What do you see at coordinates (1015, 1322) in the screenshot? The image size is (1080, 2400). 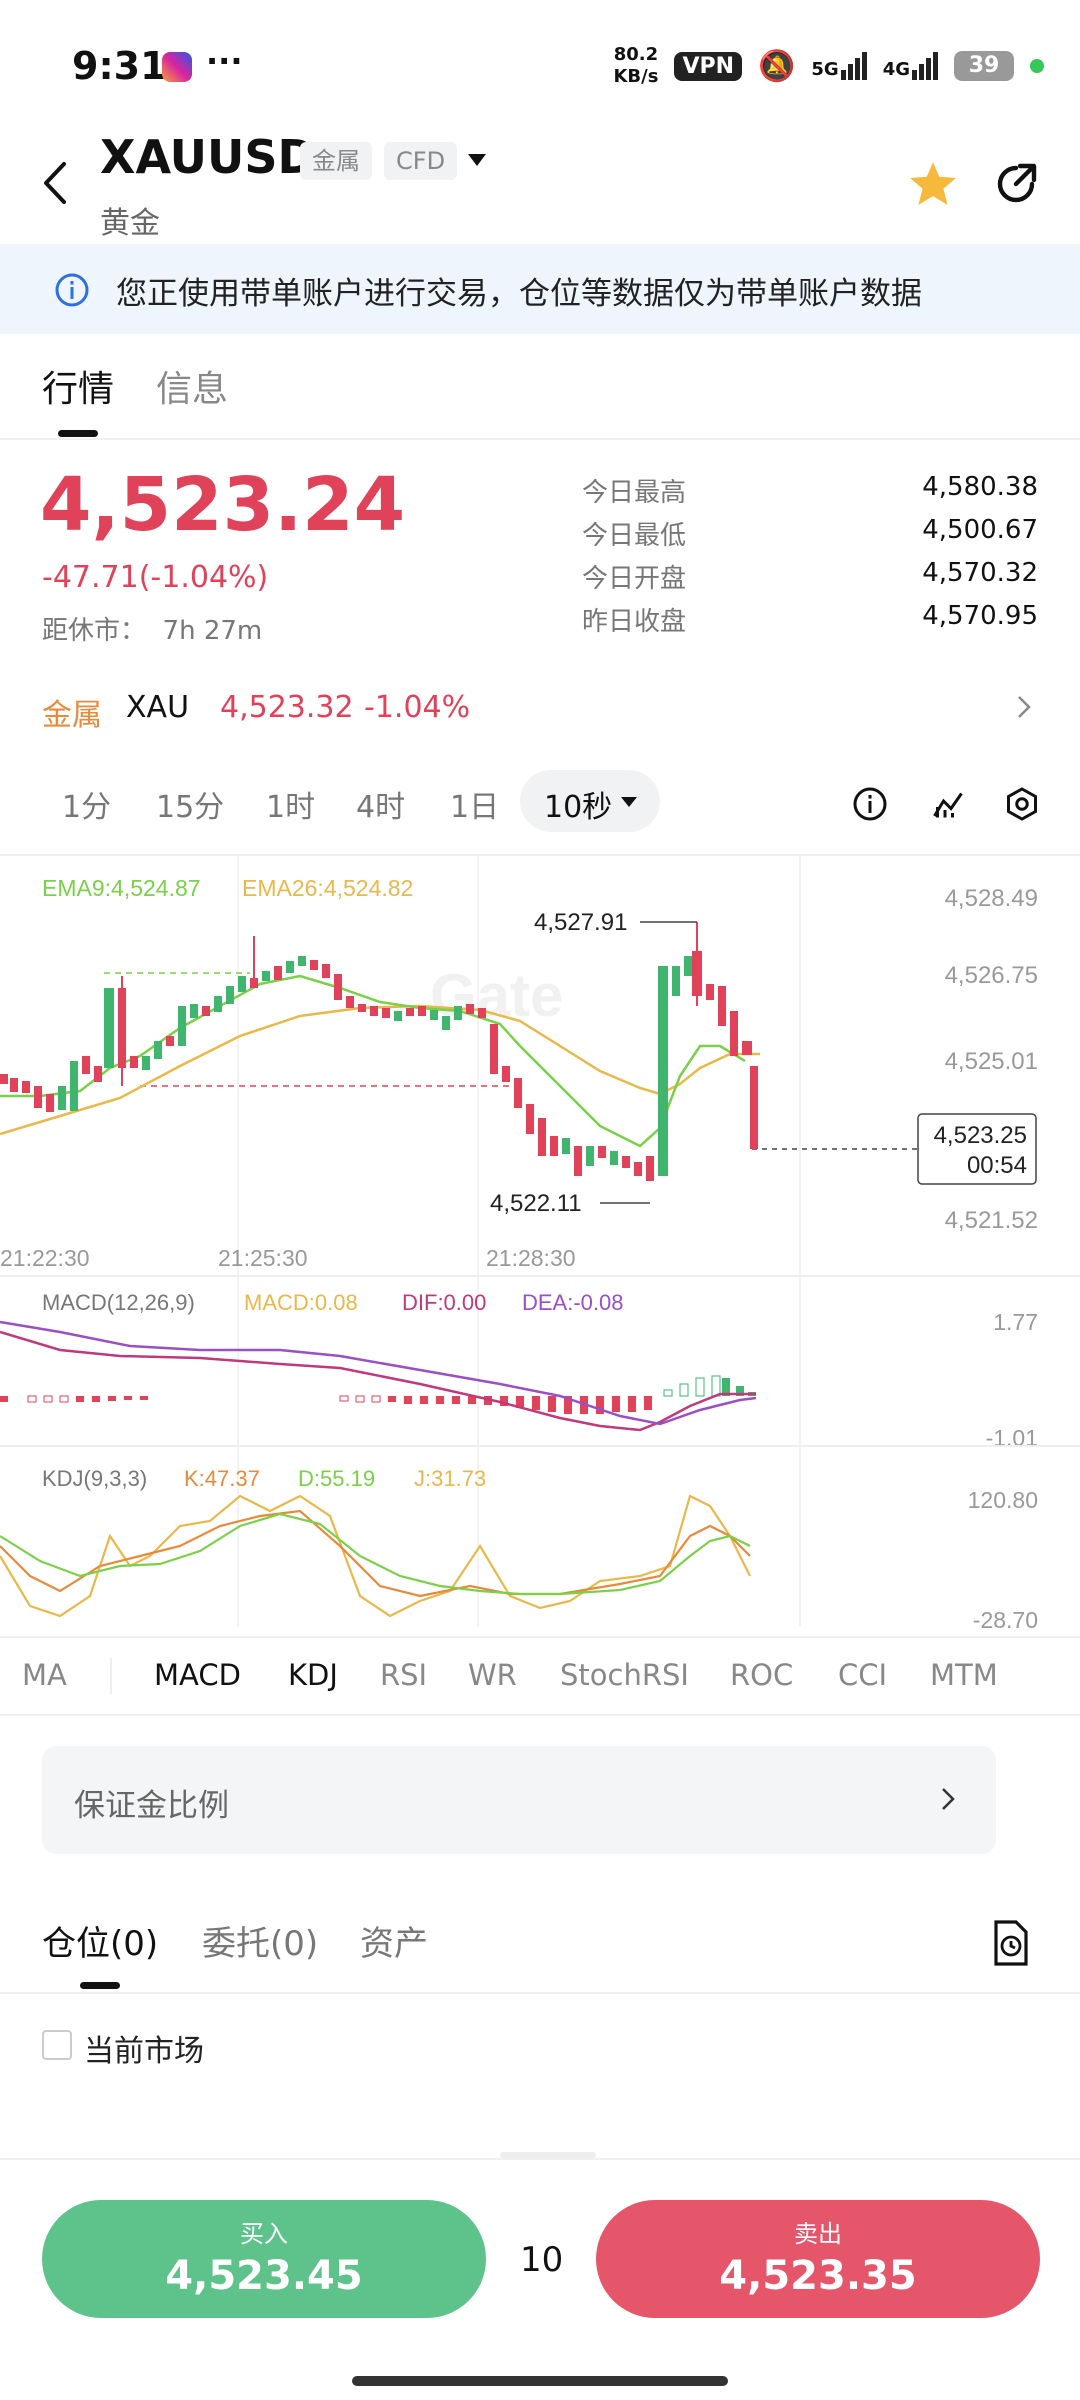 I see `macd-max: 1.77` at bounding box center [1015, 1322].